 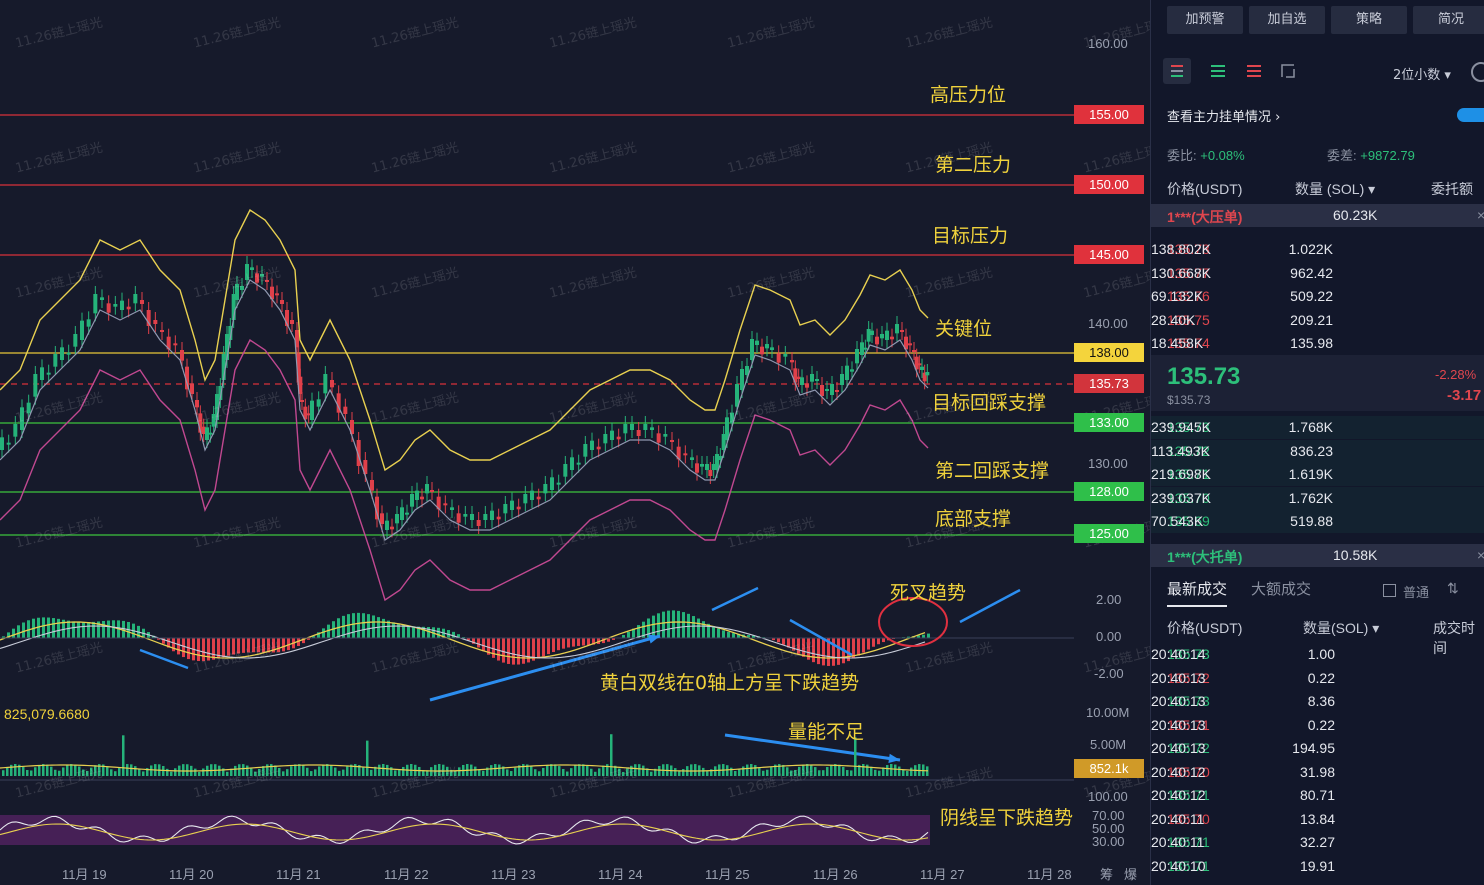 I want to click on bid-qty: 1.768K, so click(x=1310, y=427).